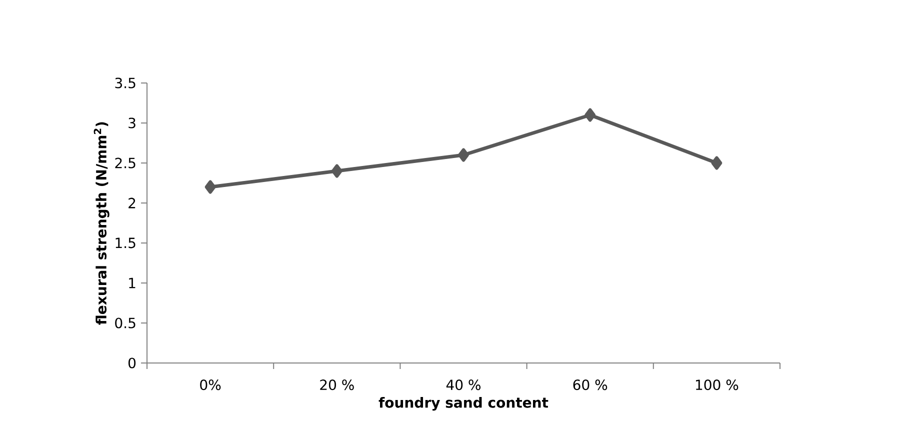 This screenshot has width=914, height=448. What do you see at coordinates (463, 385) in the screenshot?
I see `x-tick-label: 40 %` at bounding box center [463, 385].